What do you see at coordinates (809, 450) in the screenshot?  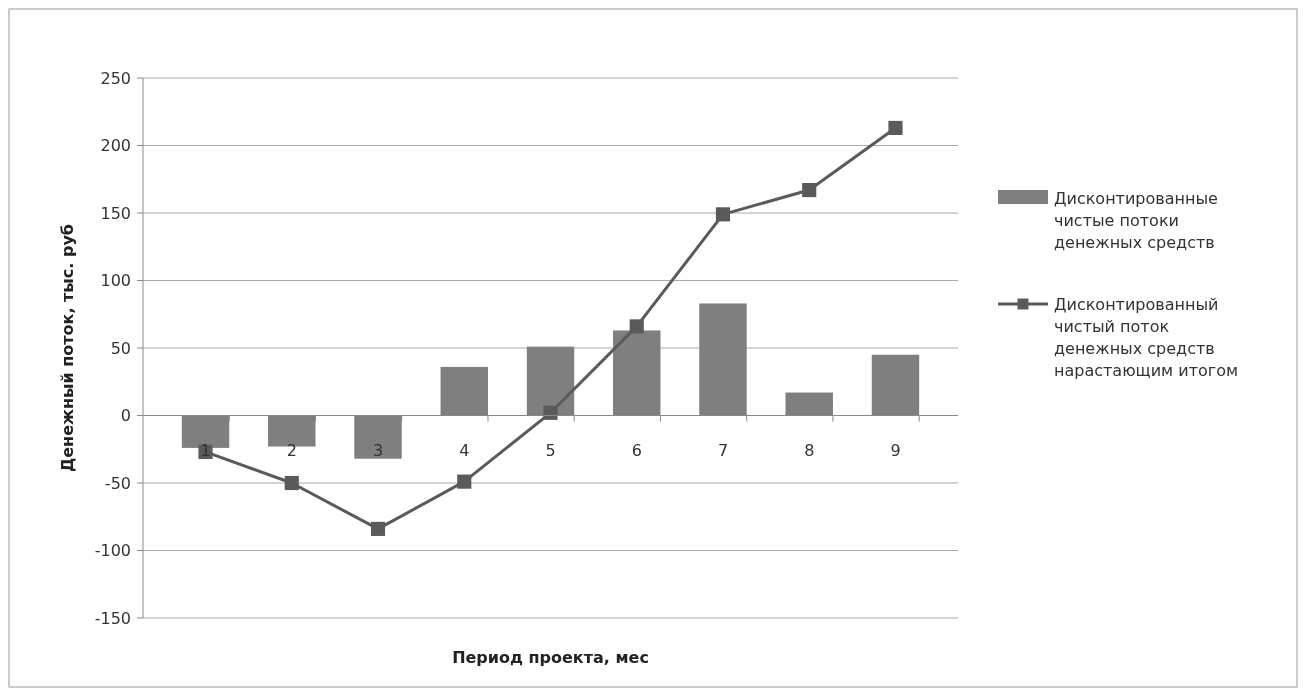 I see `x-tick-label: 8` at bounding box center [809, 450].